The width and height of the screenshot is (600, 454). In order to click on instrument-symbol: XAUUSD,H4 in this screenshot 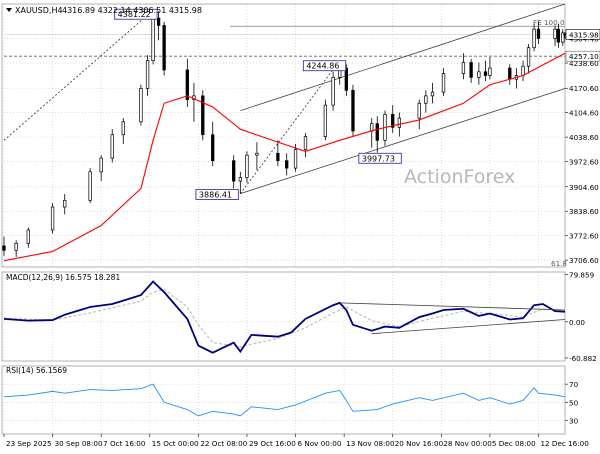, I will do `click(39, 10)`.